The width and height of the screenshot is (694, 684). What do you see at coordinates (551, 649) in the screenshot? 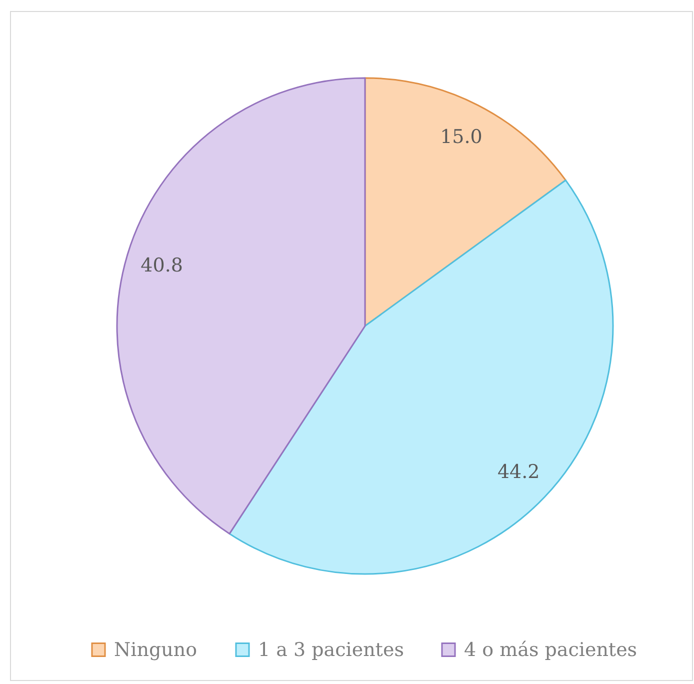
I see `legend-label: 4 o más pacientes` at bounding box center [551, 649].